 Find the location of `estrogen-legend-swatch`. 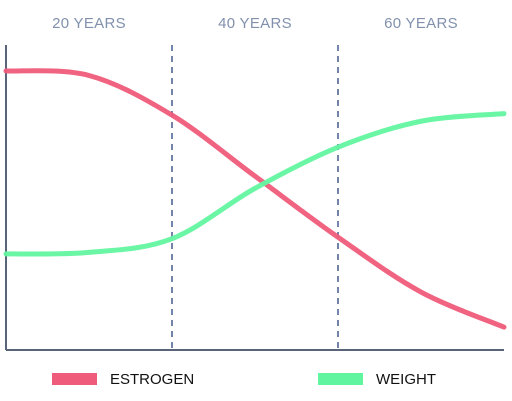

estrogen-legend-swatch is located at coordinates (74, 379).